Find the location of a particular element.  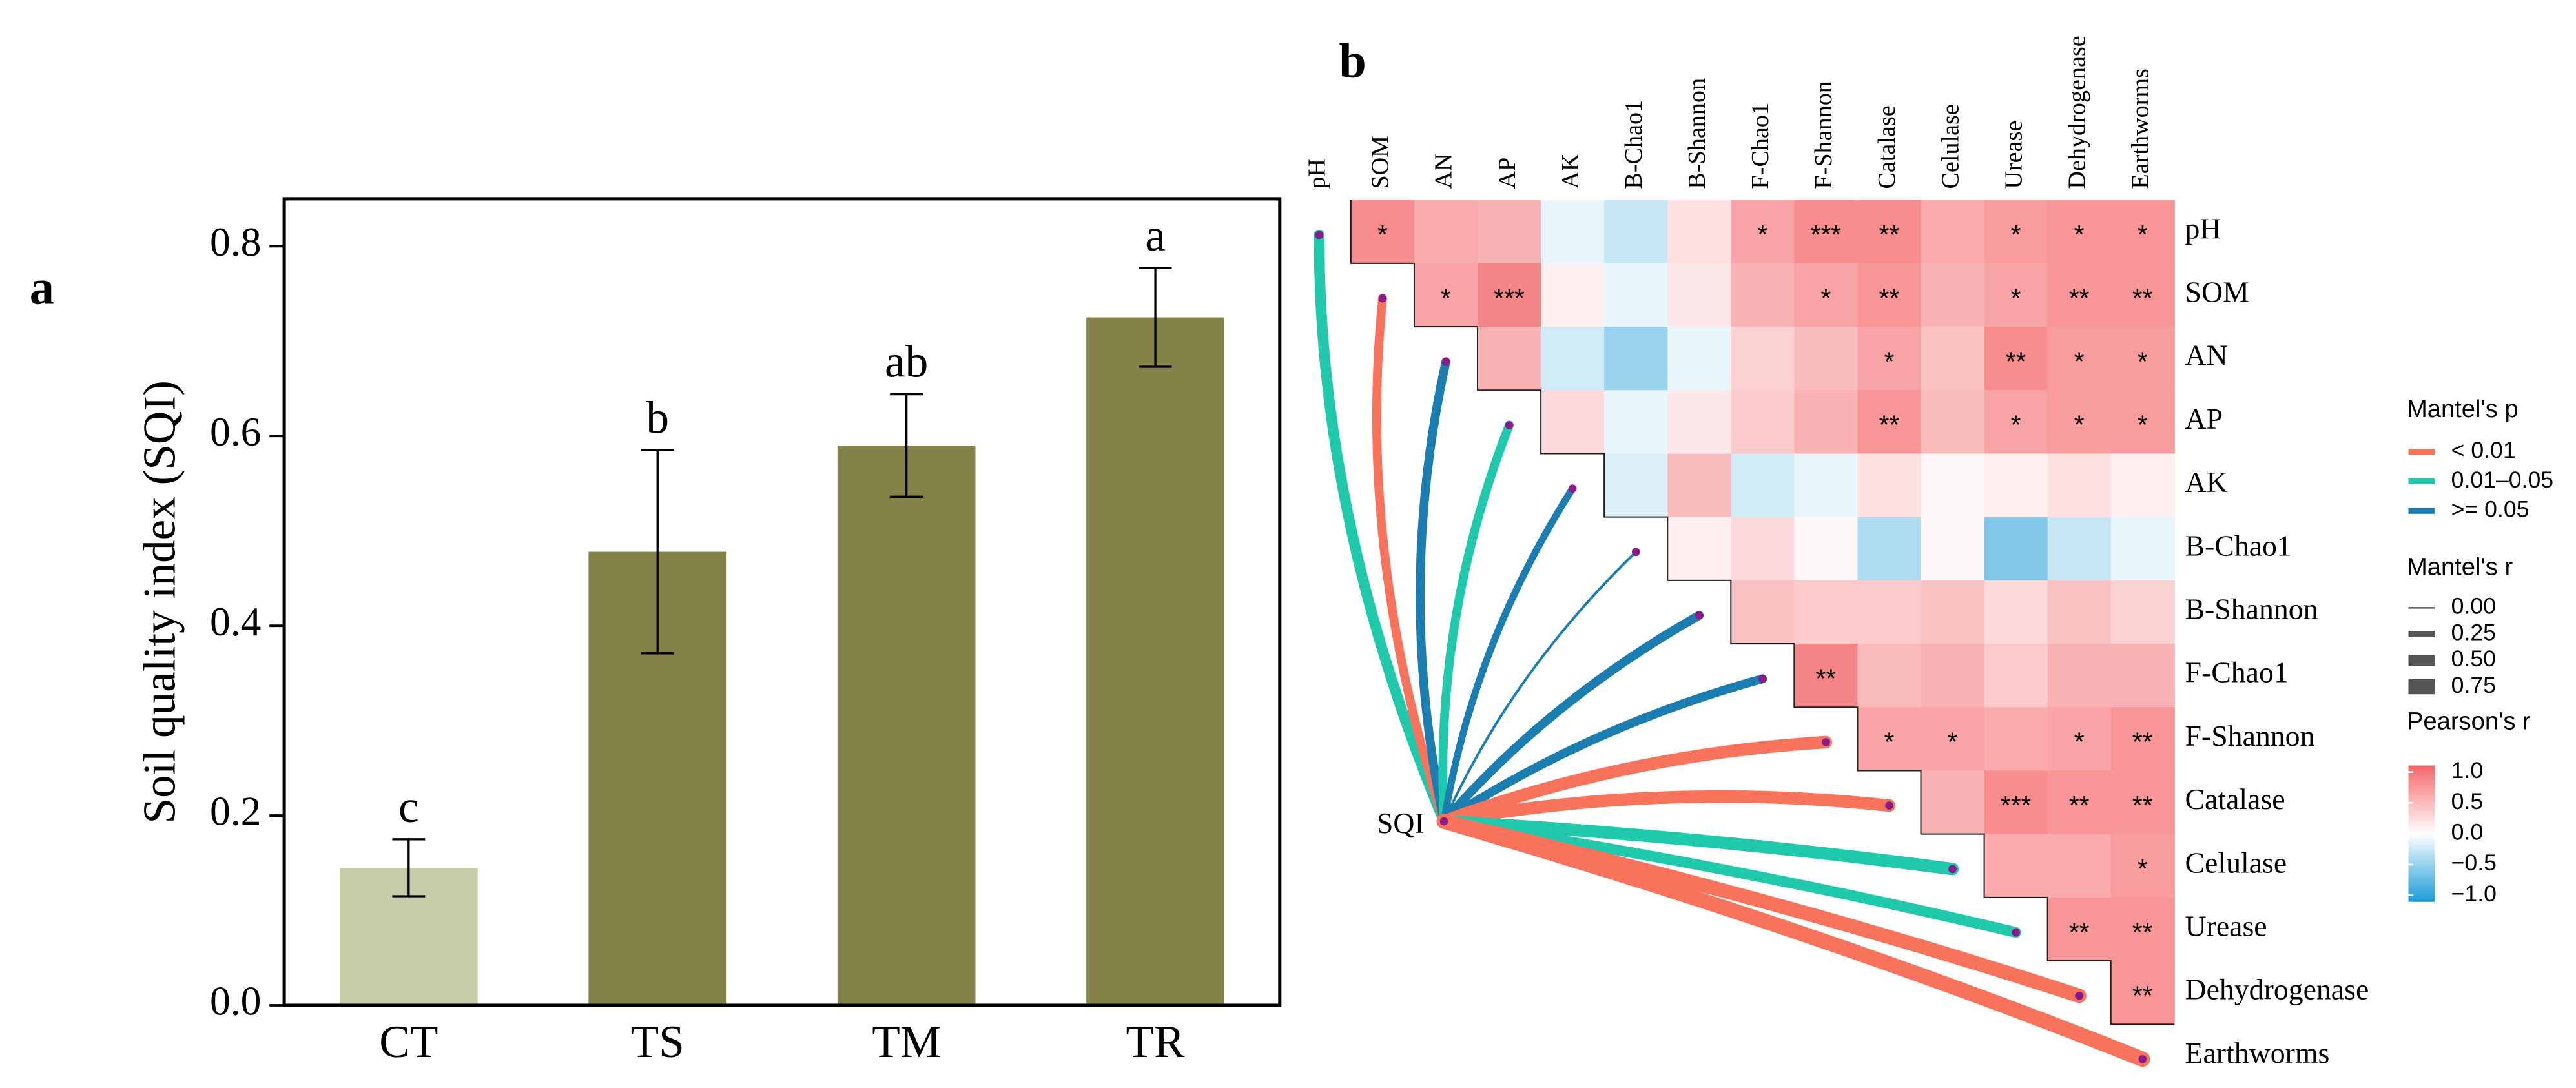

column-label: Urease is located at coordinates (2013, 155).